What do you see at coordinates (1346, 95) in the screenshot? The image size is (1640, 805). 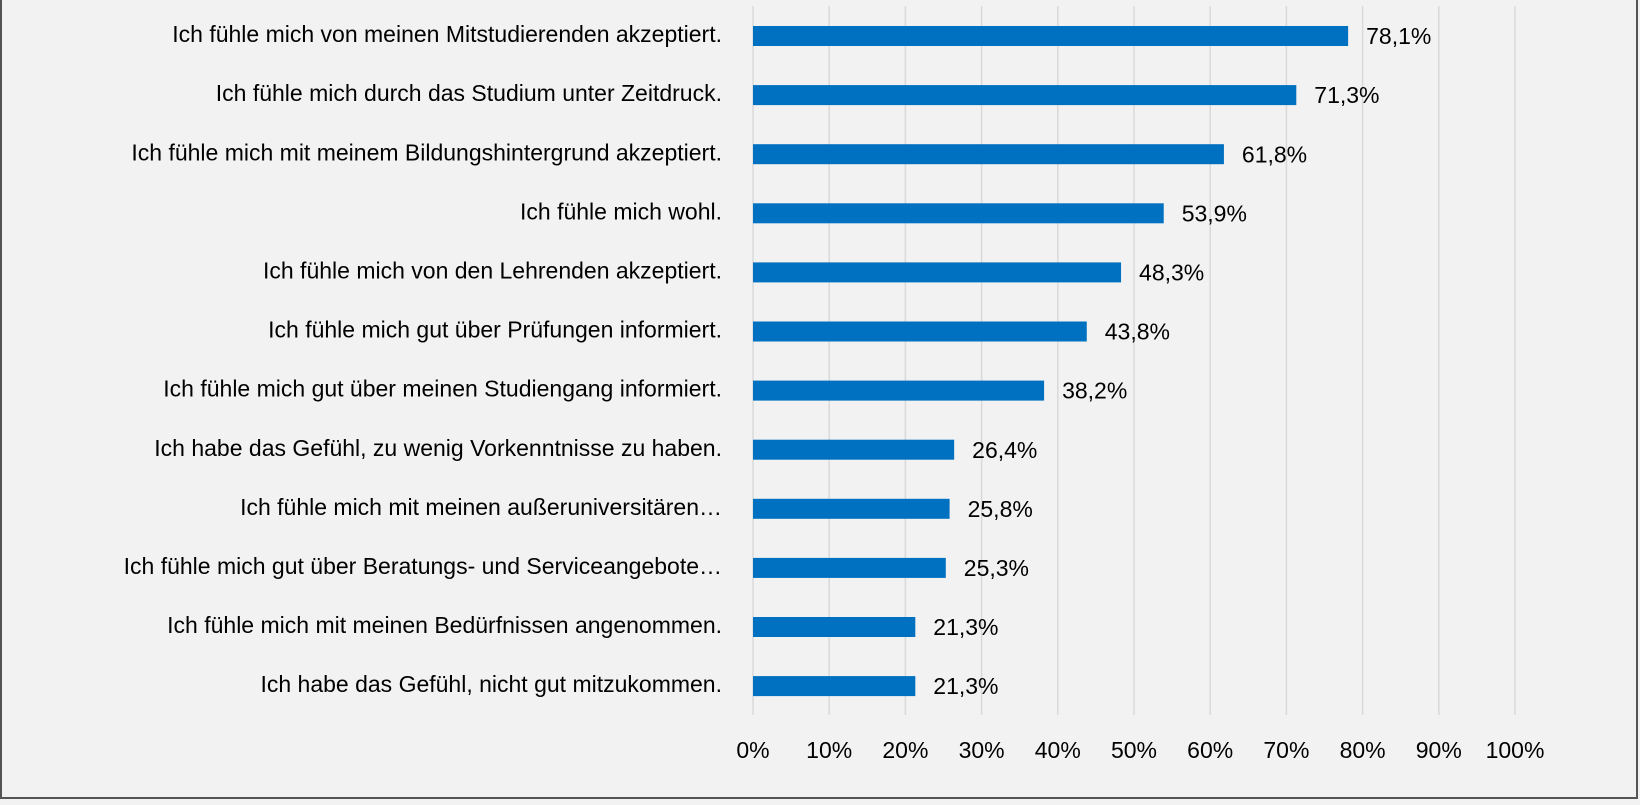 I see `data-label: 71,3%` at bounding box center [1346, 95].